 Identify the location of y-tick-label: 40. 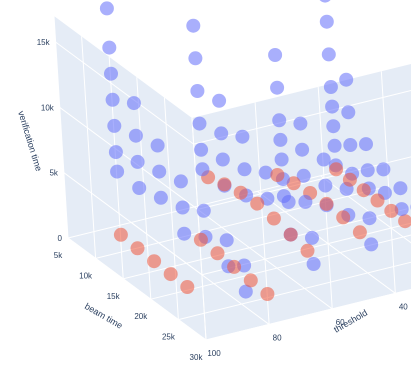
(403, 306).